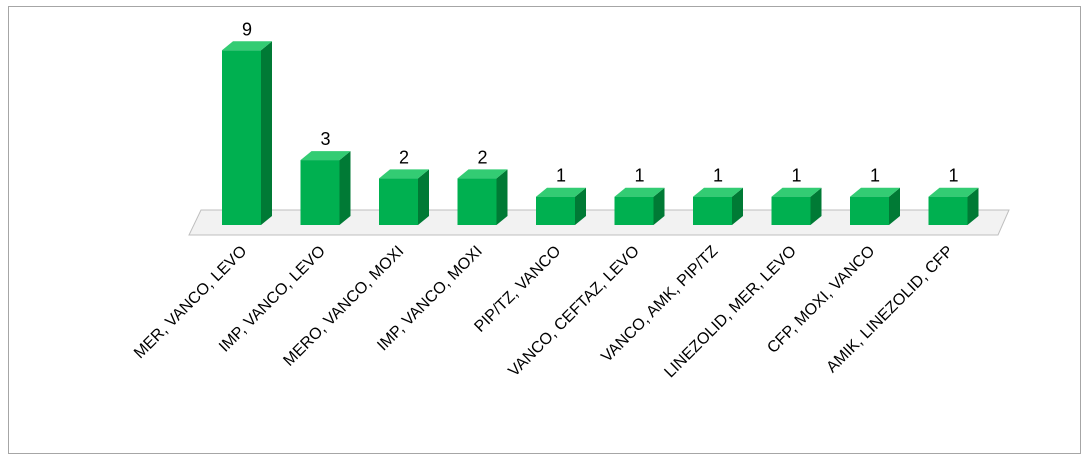 The width and height of the screenshot is (1089, 459). What do you see at coordinates (573, 311) in the screenshot?
I see `x-tick-label: VANCO, CEFTAZ, LEVO` at bounding box center [573, 311].